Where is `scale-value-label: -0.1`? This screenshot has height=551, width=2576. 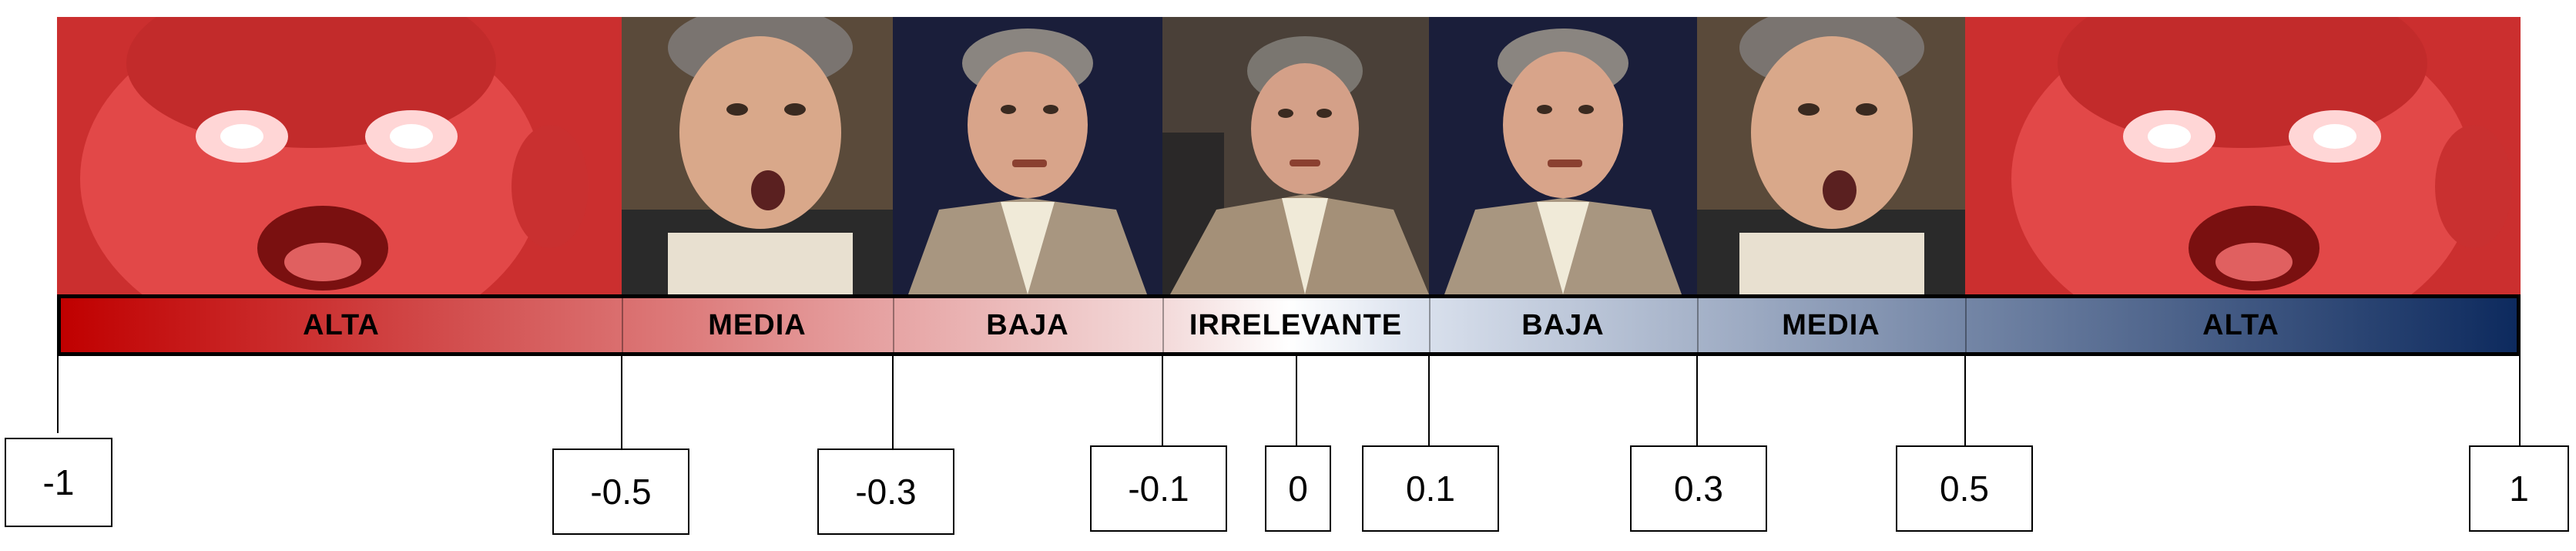 scale-value-label: -0.1 is located at coordinates (1158, 488).